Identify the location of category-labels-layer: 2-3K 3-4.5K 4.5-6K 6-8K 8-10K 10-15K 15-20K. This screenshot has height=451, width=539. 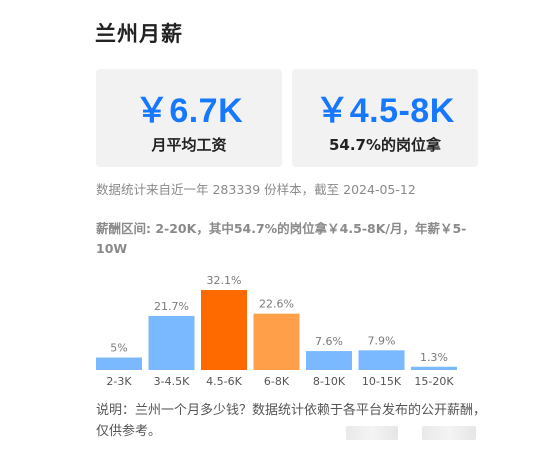
(280, 381).